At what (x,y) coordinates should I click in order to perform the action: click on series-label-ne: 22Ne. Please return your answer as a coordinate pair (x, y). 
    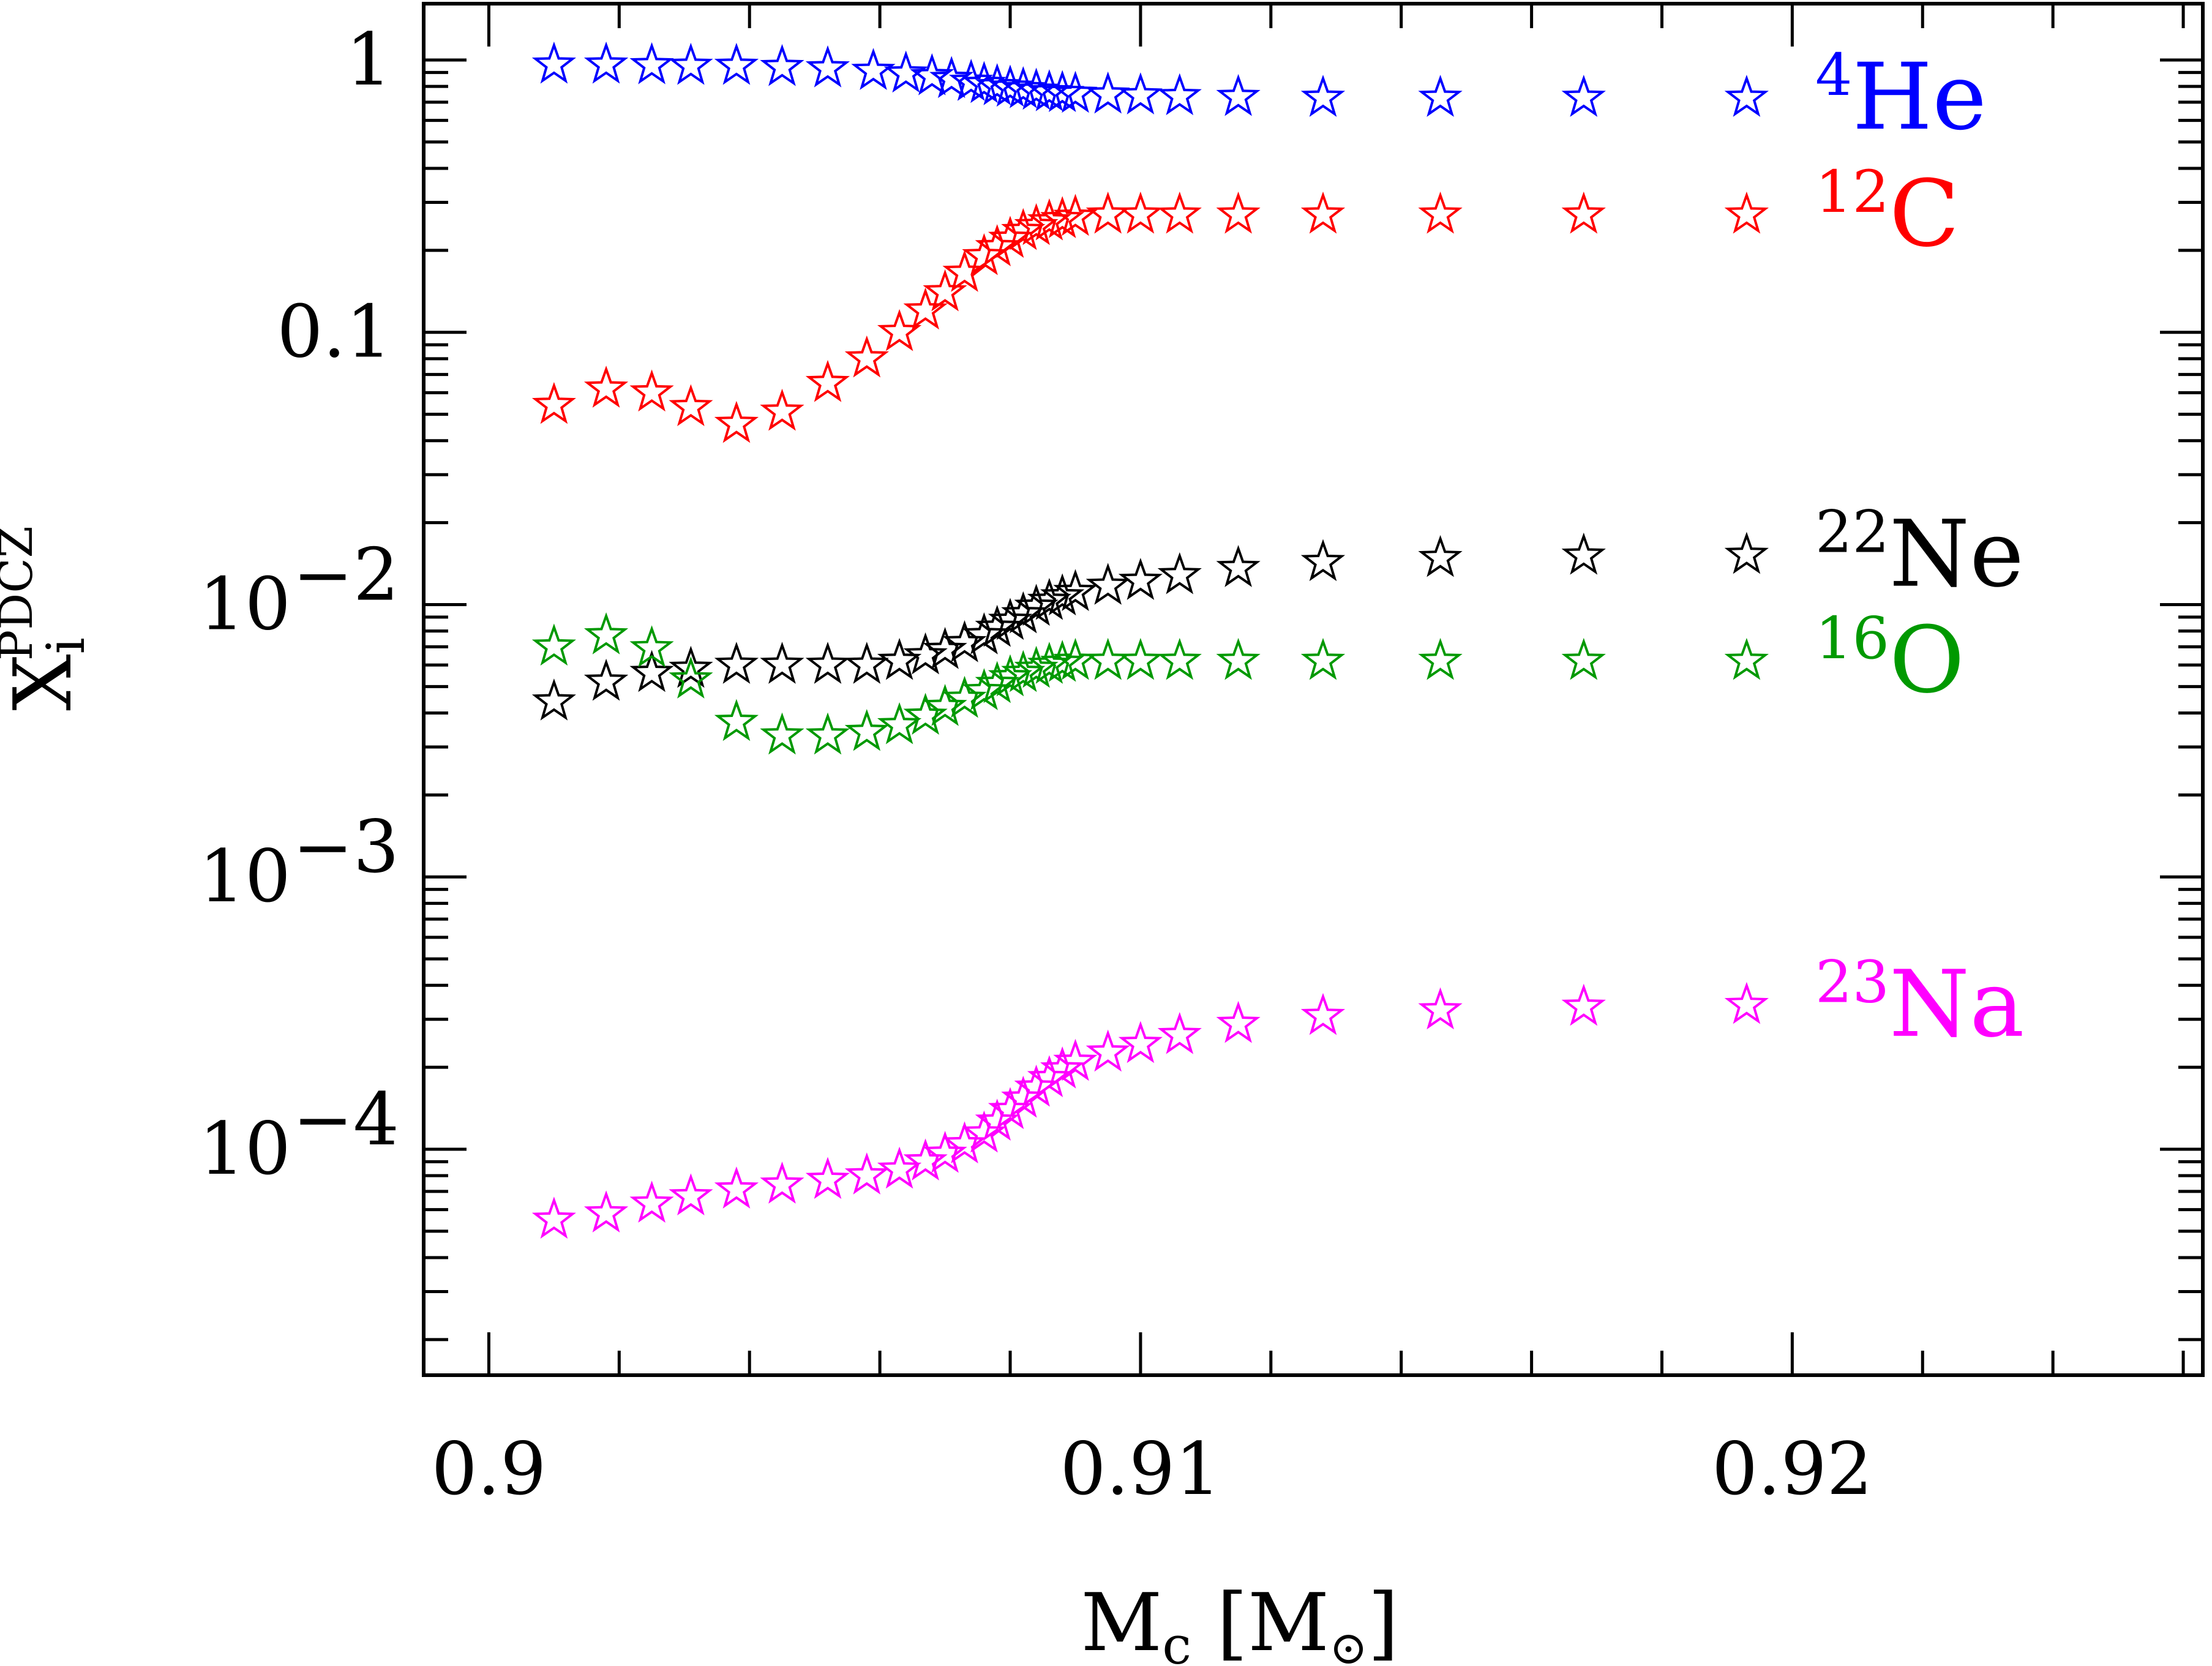
    Looking at the image, I should click on (1920, 553).